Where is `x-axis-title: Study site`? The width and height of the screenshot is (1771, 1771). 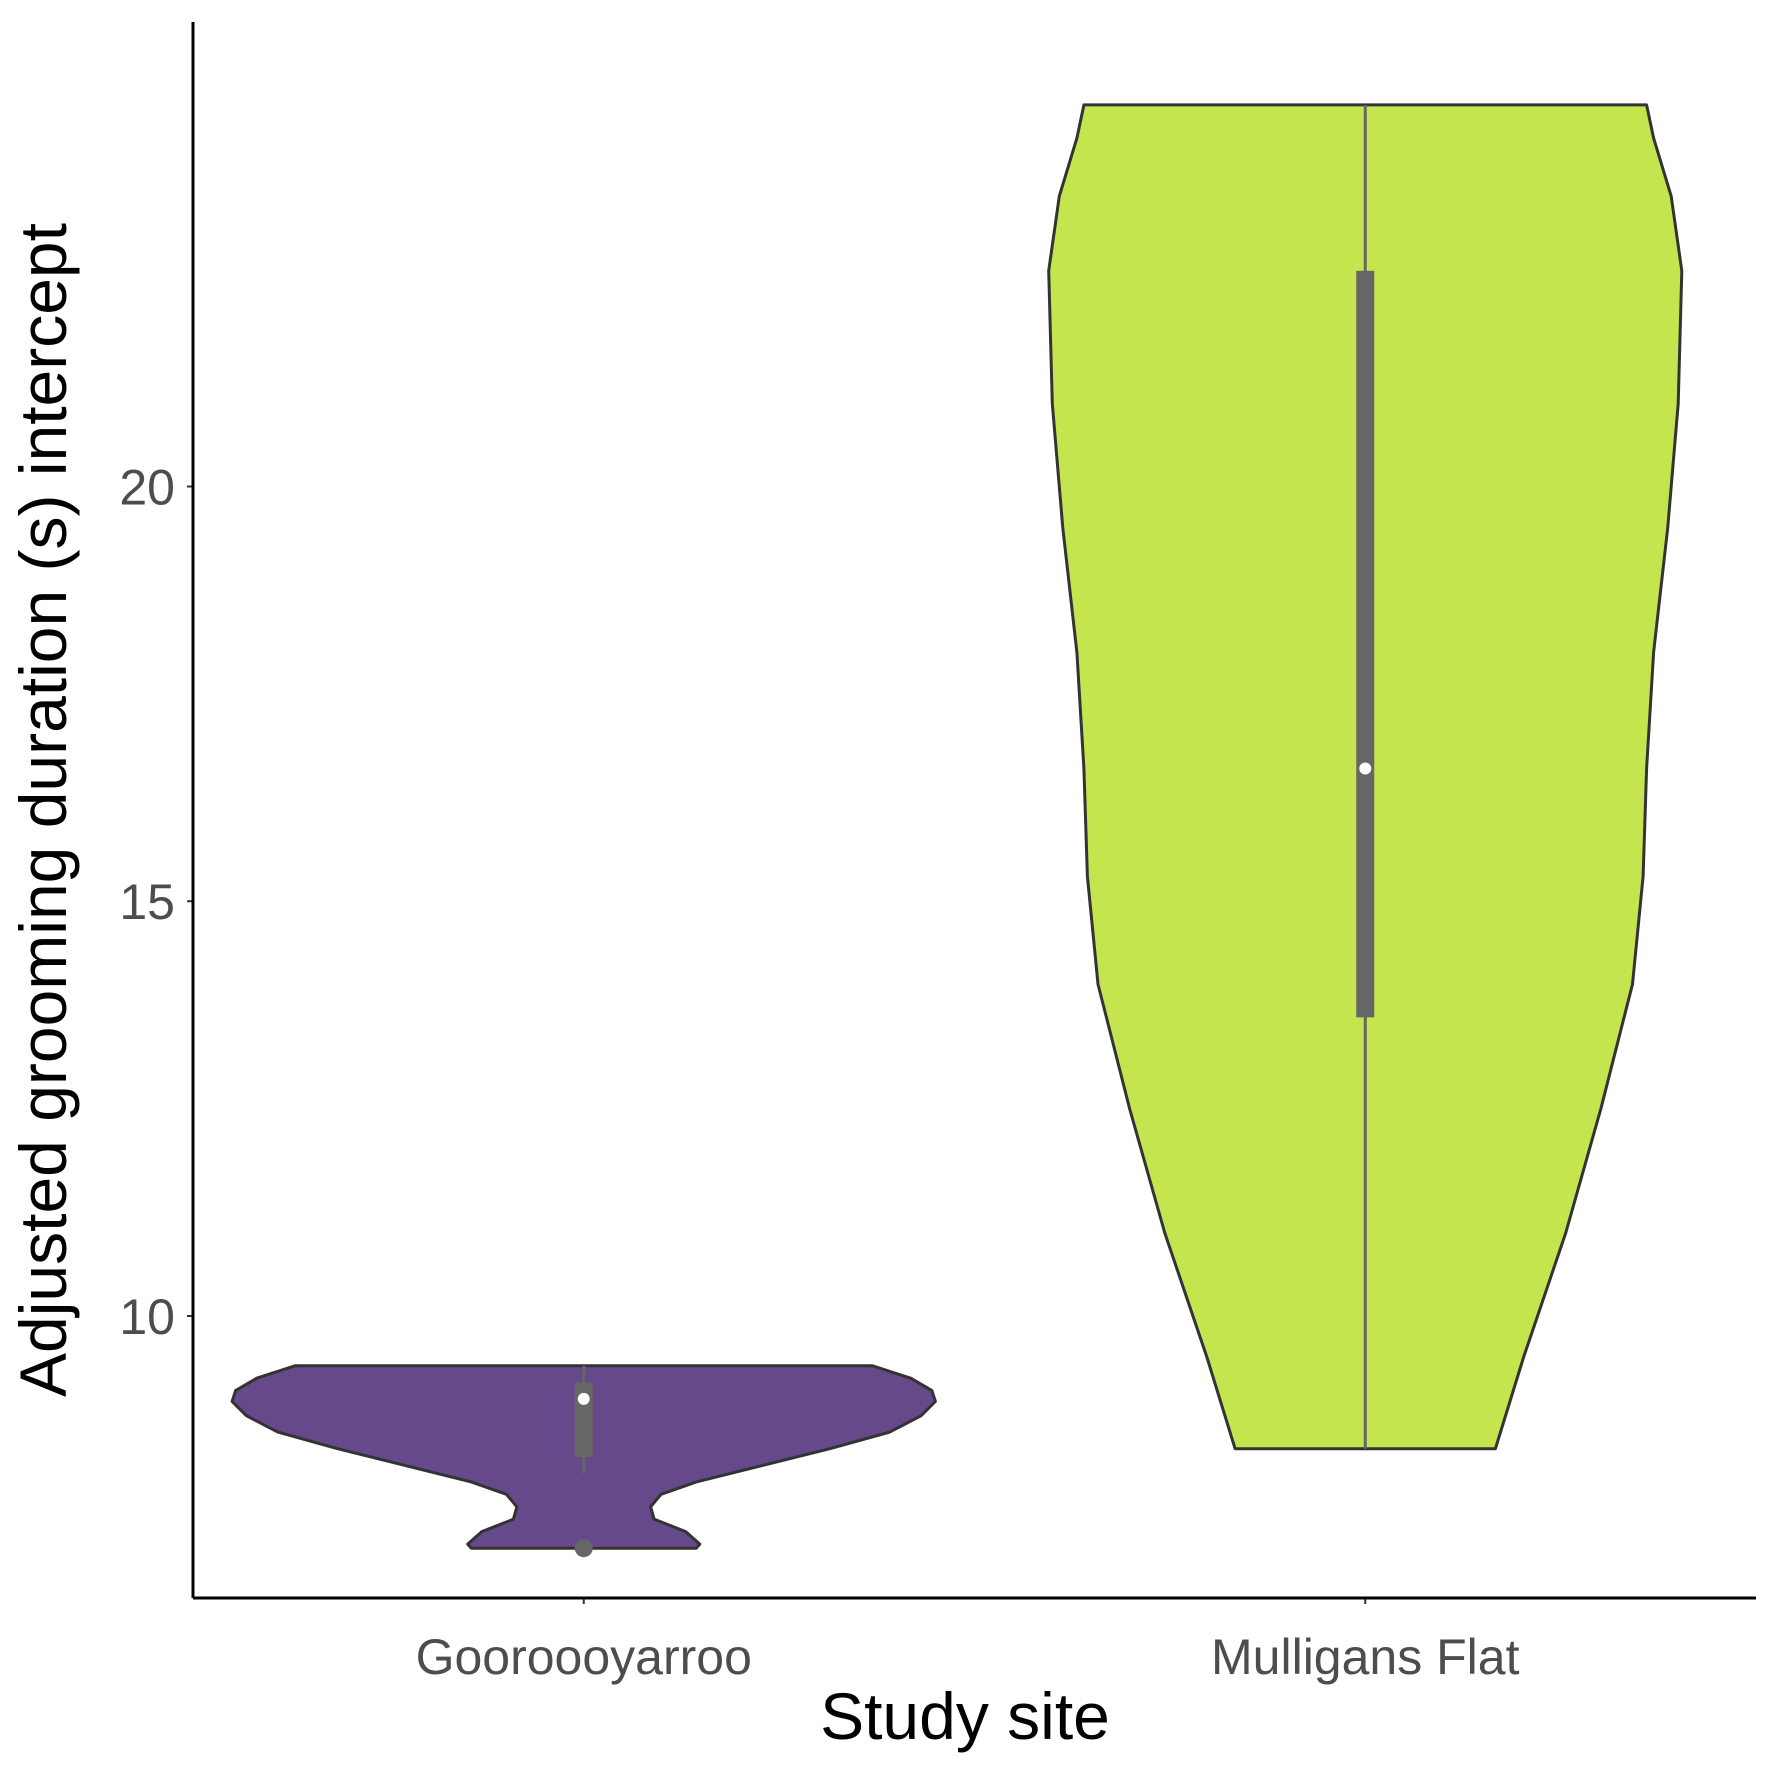 x-axis-title: Study site is located at coordinates (965, 1716).